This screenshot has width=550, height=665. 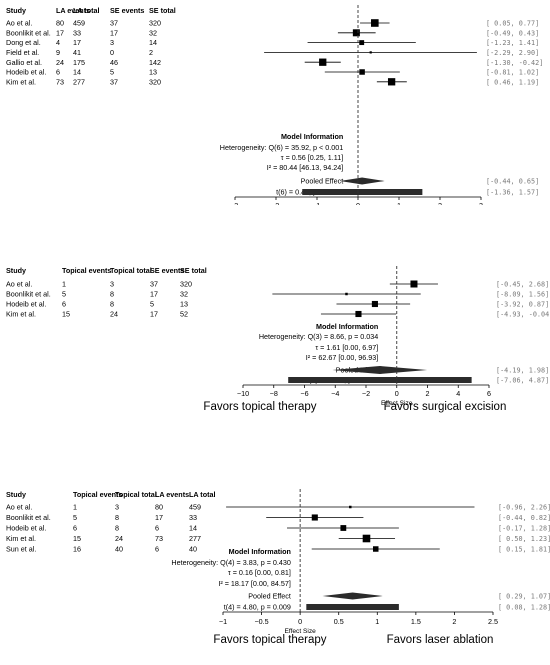 I want to click on study-ci-label: [ 0.05, 0.77], so click(x=512, y=24).